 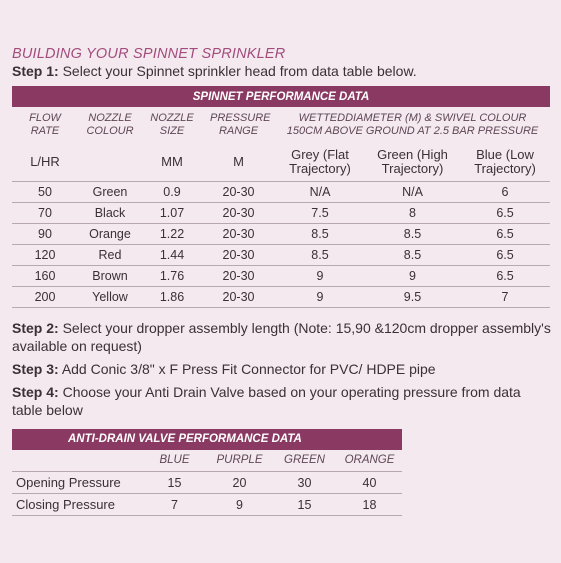 What do you see at coordinates (239, 459) in the screenshot?
I see `column-header: PURPLE` at bounding box center [239, 459].